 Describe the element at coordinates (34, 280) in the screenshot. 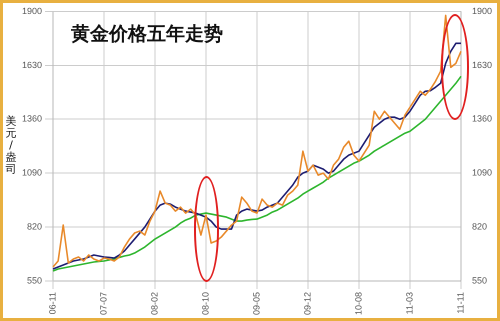

I see `y-tick-label: 550` at that location.